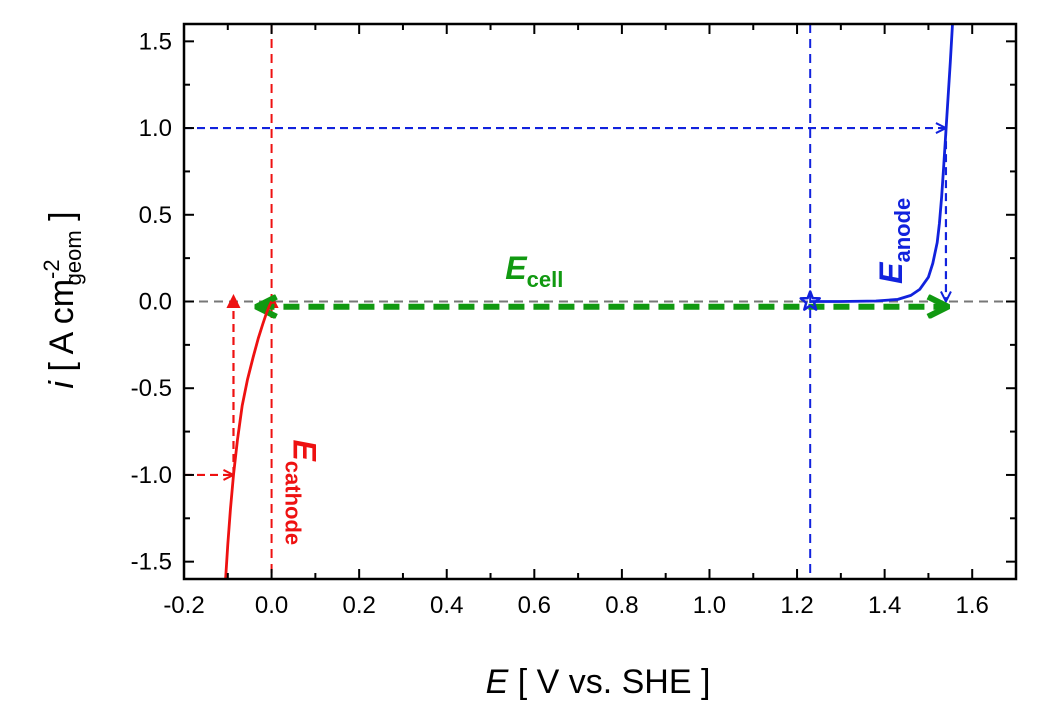 The height and width of the screenshot is (722, 1038). What do you see at coordinates (446, 605) in the screenshot?
I see `x-tick-label: 0.4` at bounding box center [446, 605].